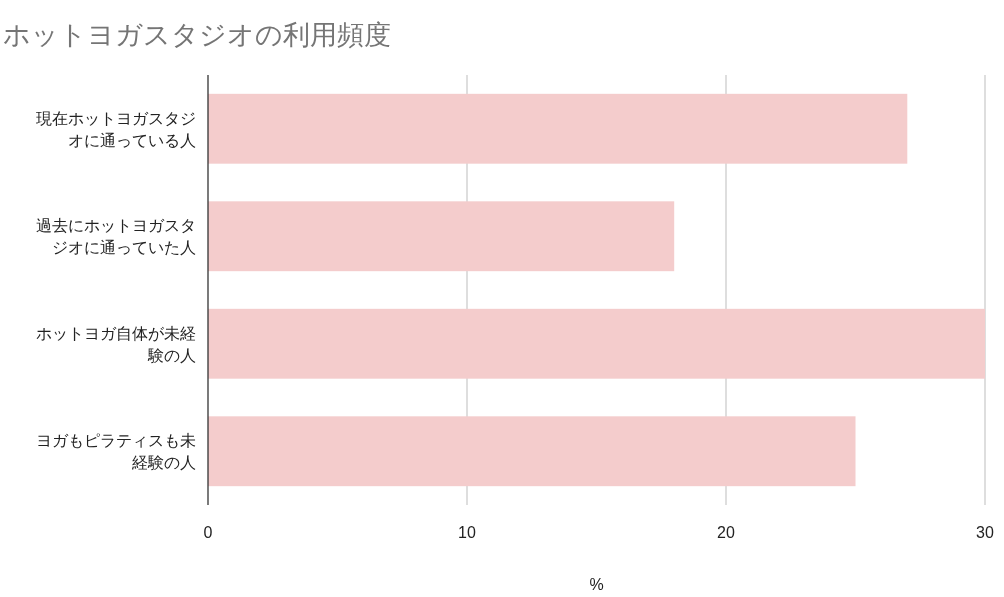  What do you see at coordinates (985, 532) in the screenshot?
I see `x-tick-label: 30` at bounding box center [985, 532].